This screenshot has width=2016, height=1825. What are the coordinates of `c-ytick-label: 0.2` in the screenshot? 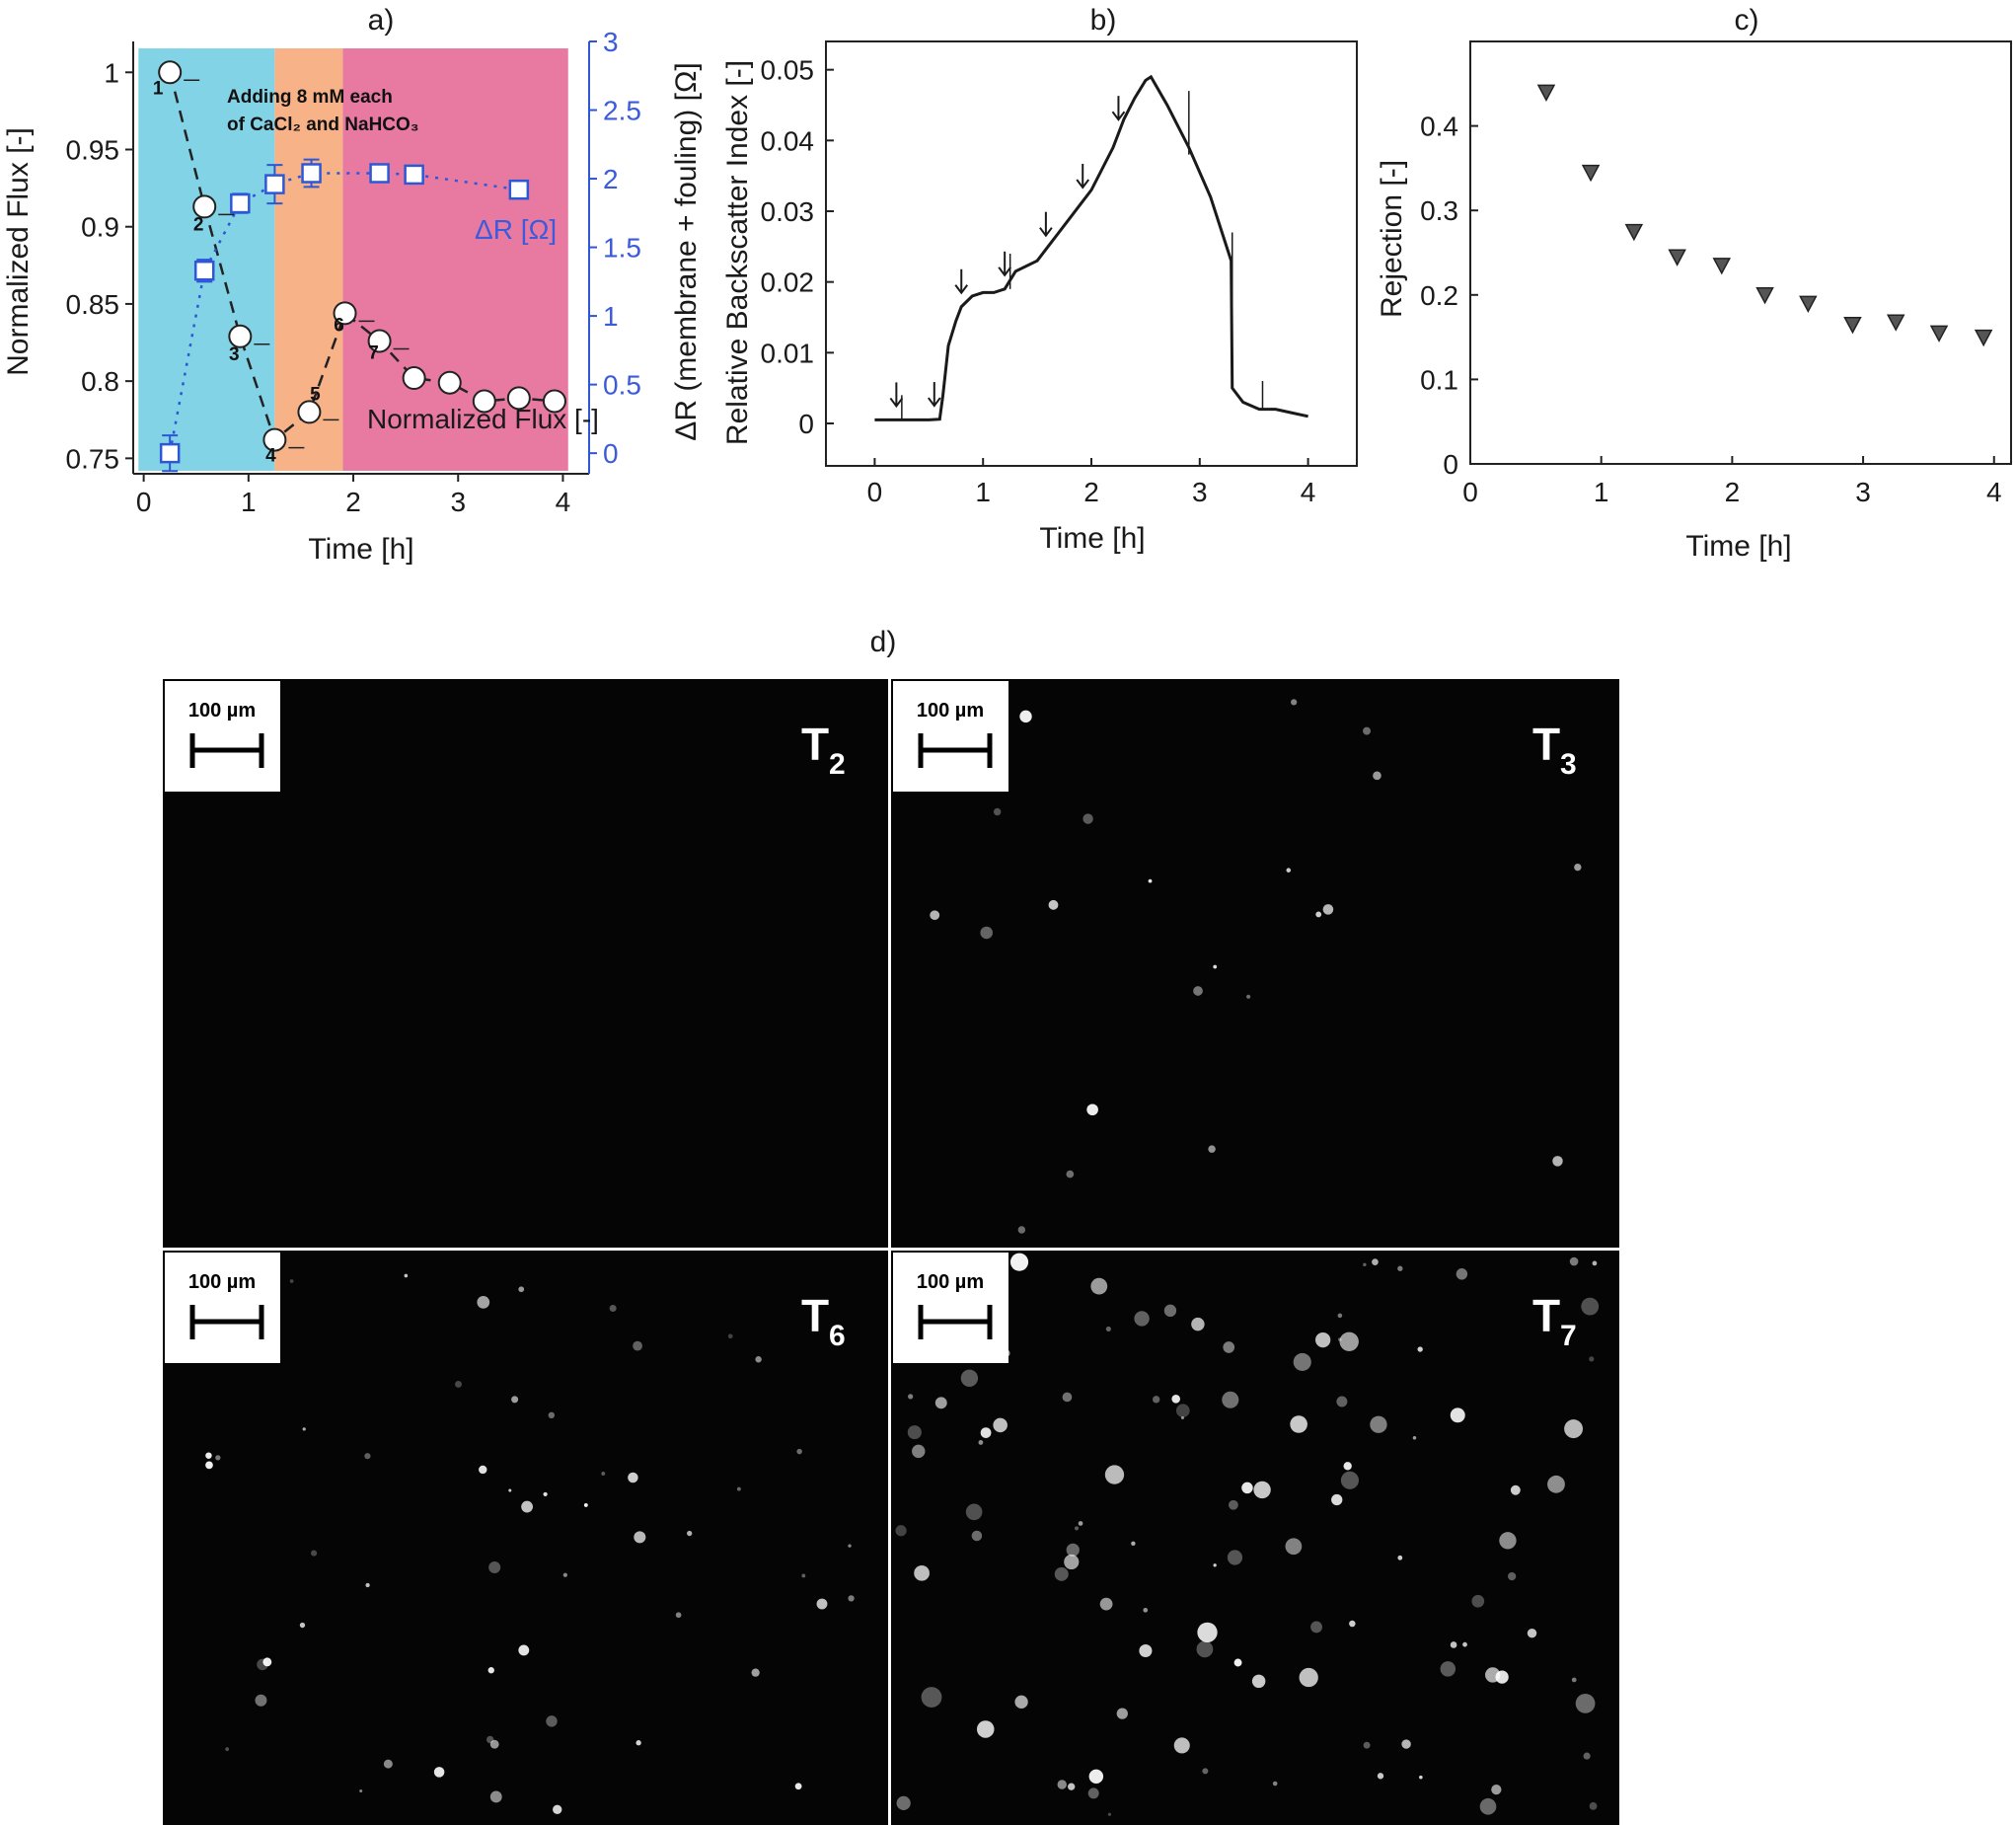 It's located at (1439, 295).